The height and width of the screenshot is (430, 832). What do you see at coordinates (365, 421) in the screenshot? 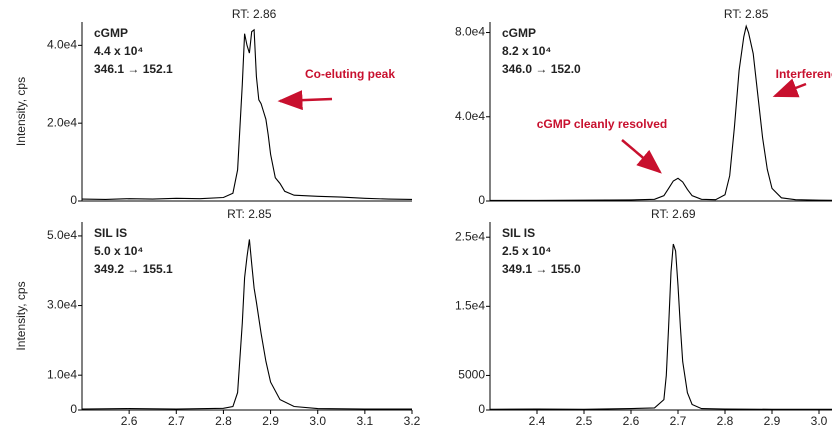
I see `x-tick-label: 3.1` at bounding box center [365, 421].